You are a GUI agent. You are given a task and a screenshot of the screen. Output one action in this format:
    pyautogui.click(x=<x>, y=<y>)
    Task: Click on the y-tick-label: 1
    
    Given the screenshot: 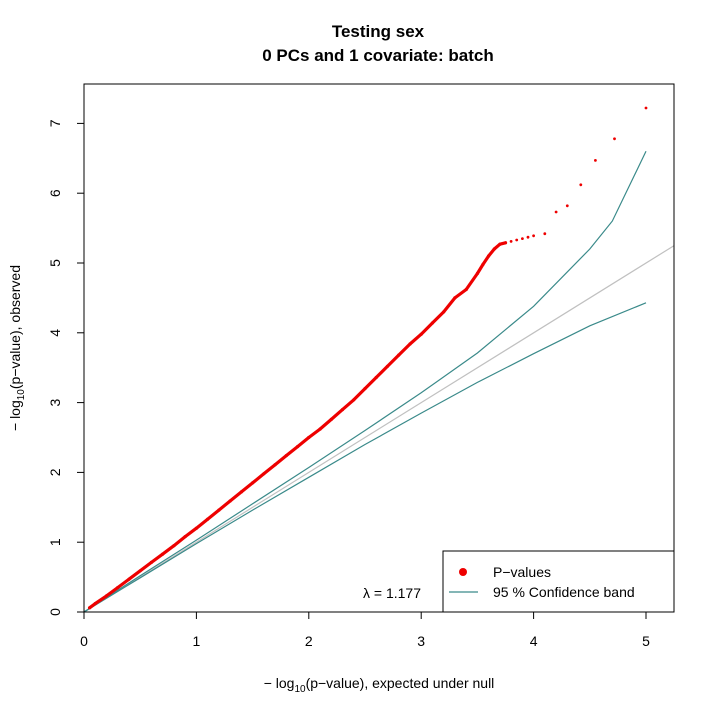 What is the action you would take?
    pyautogui.click(x=55, y=542)
    